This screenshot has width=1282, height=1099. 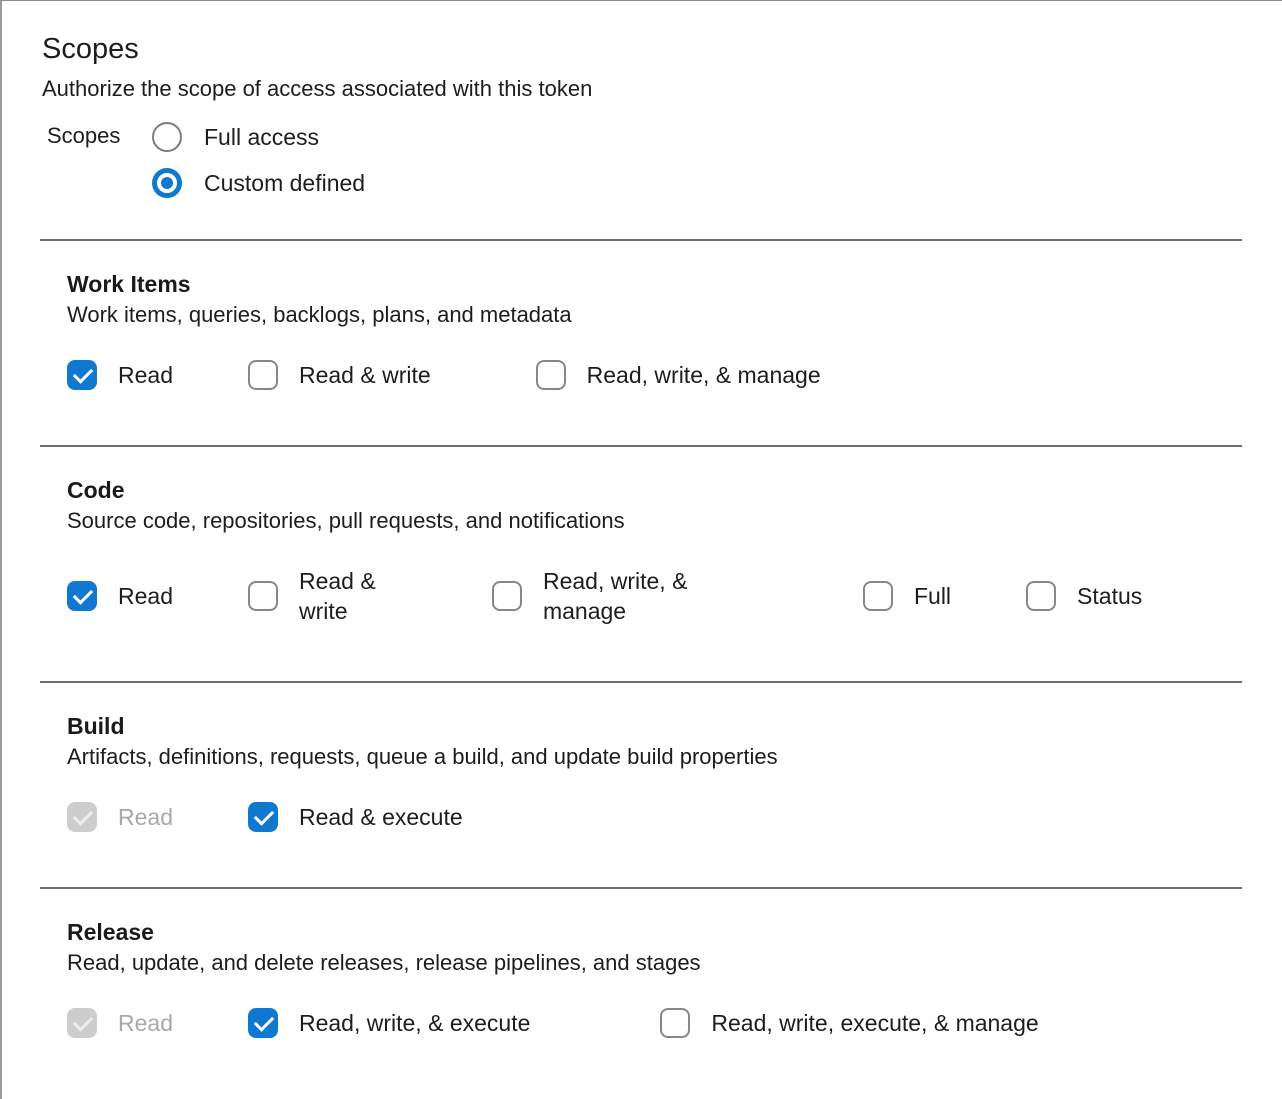 What do you see at coordinates (167, 137) in the screenshot?
I see `radio-unselected-icon` at bounding box center [167, 137].